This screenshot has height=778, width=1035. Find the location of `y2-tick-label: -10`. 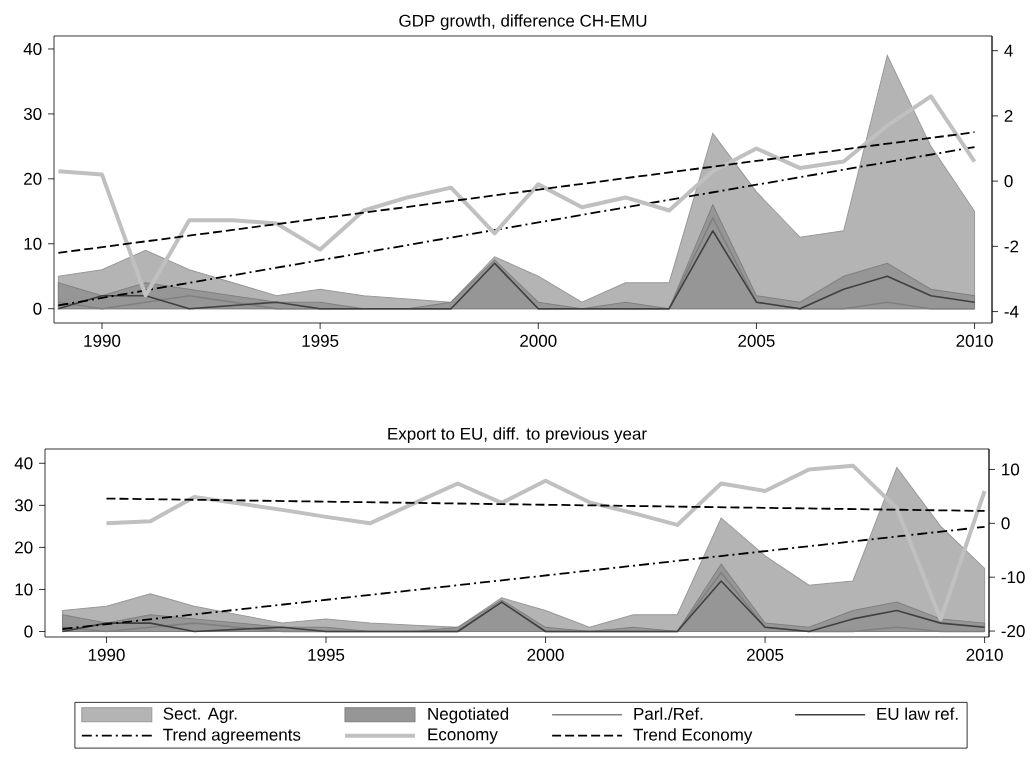

y2-tick-label: -10 is located at coordinates (1013, 577).